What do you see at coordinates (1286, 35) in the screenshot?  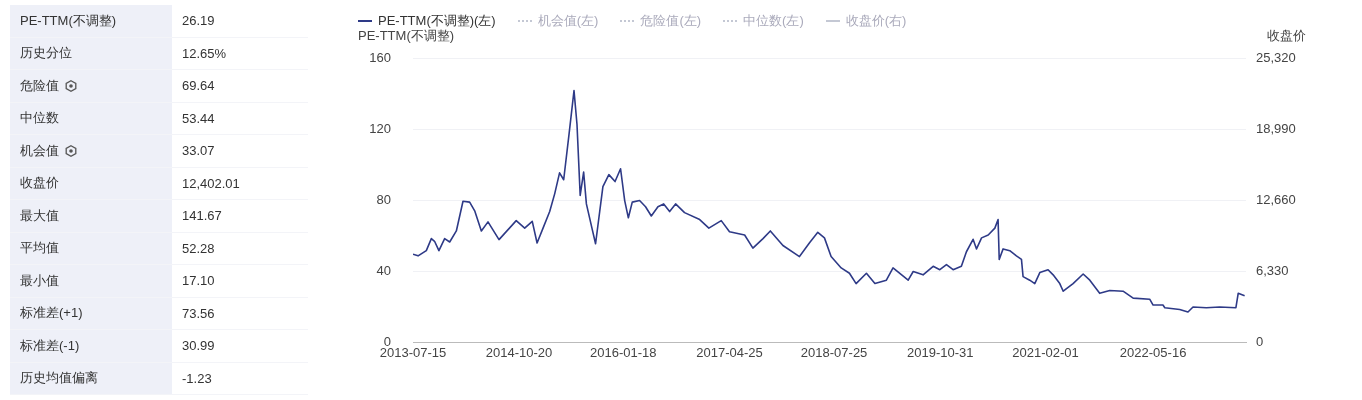 I see `y2-axis-title: 收盘价` at bounding box center [1286, 35].